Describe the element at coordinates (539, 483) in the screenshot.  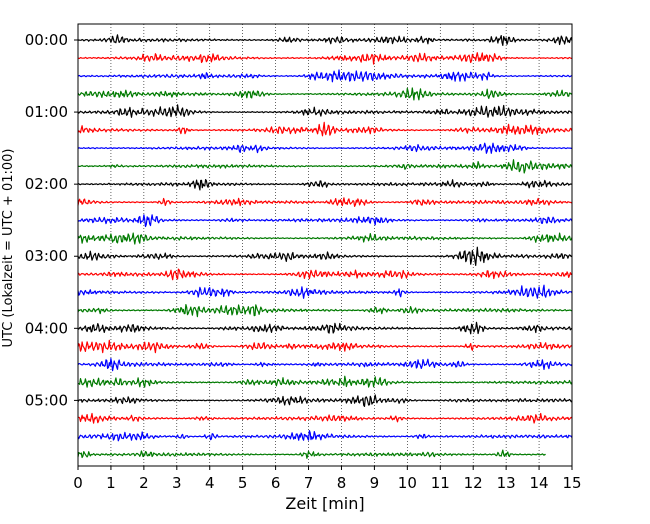
I see `x-tick-label: 14` at that location.